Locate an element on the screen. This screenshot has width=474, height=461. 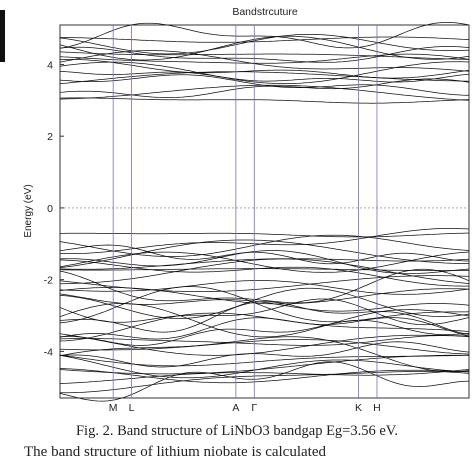
page-edge-mark is located at coordinates (2, 36).